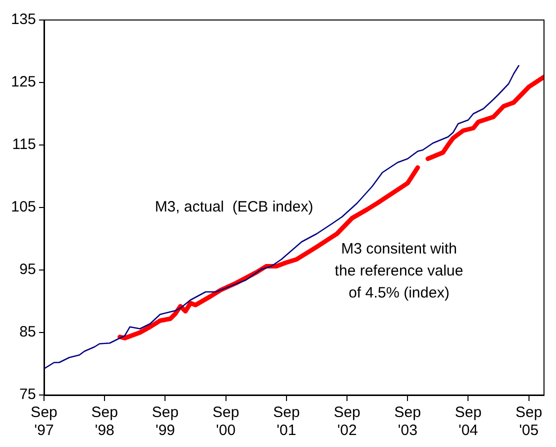  What do you see at coordinates (27, 269) in the screenshot?
I see `y-tick-label: 95` at bounding box center [27, 269].